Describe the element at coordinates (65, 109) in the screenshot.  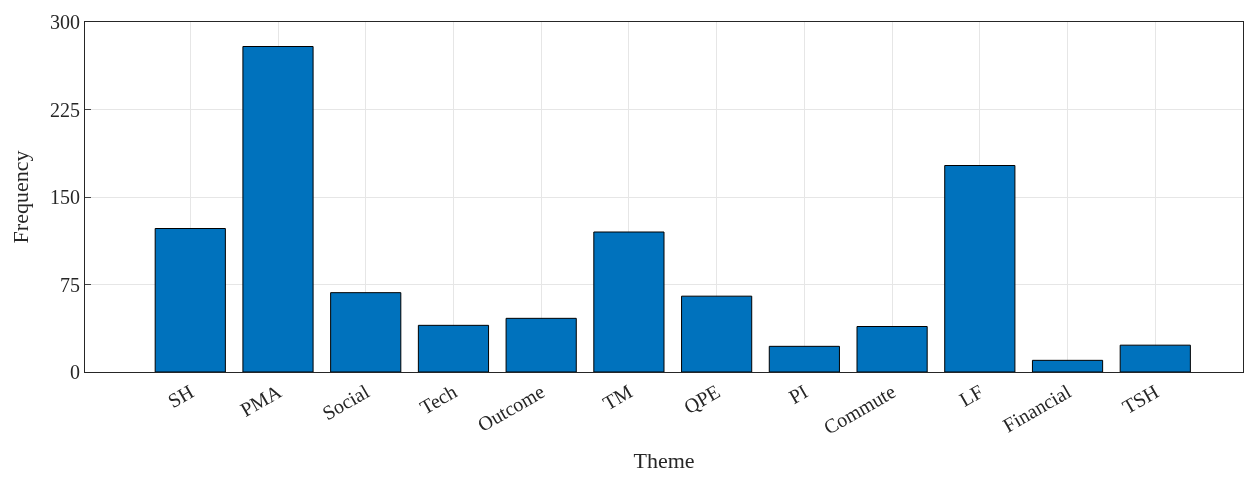
I see `y-tick-label: 225` at that location.